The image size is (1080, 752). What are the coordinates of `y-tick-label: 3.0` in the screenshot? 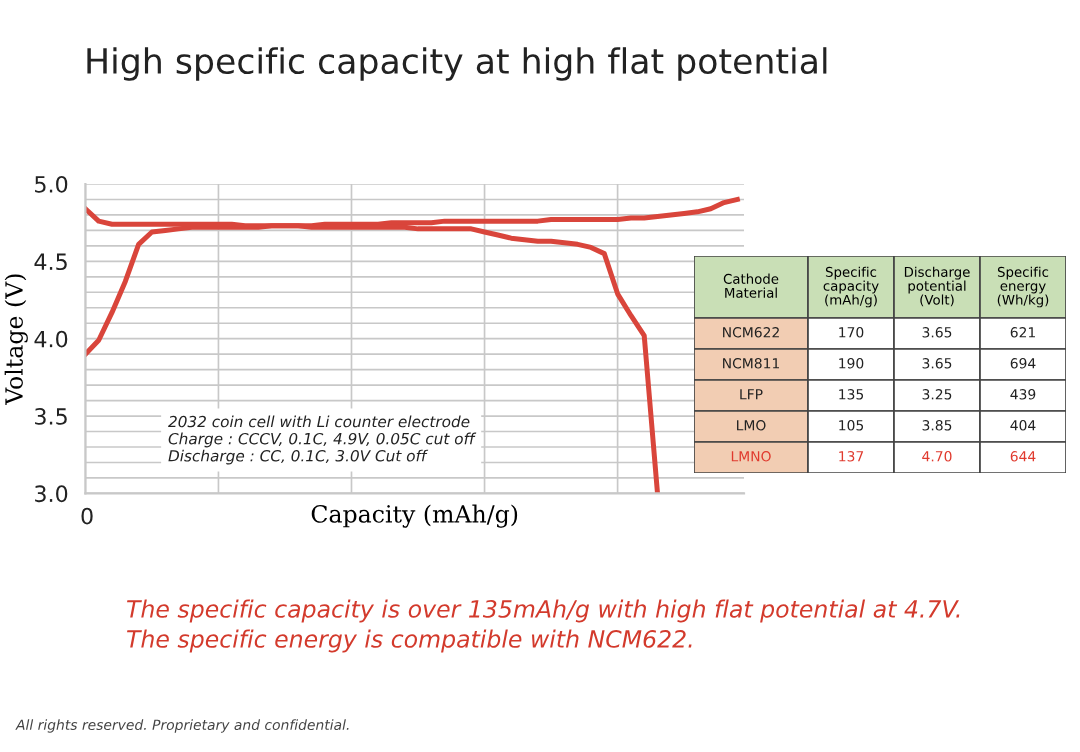 It's located at (51, 494).